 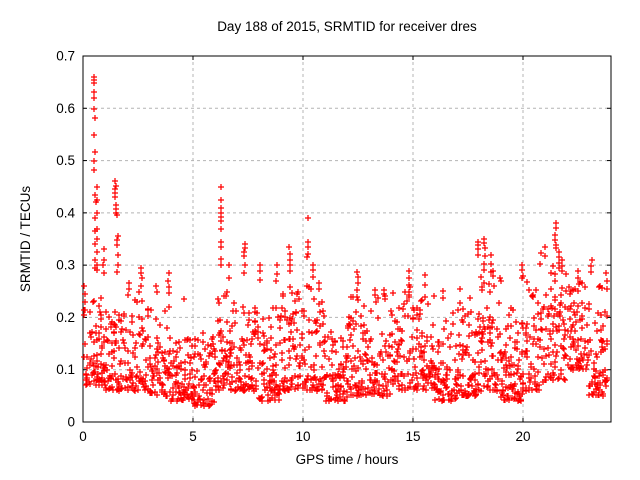 I want to click on x-tick-label: 15, so click(x=412, y=436).